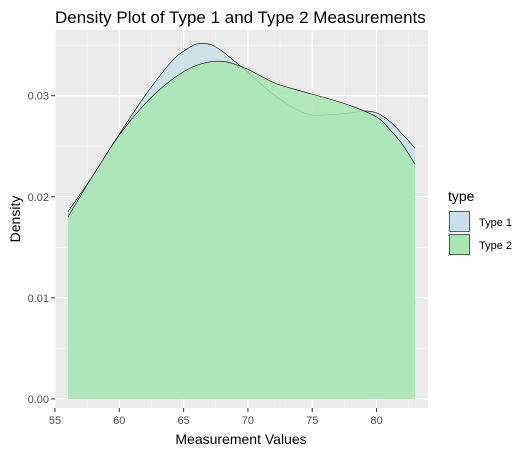 The height and width of the screenshot is (455, 530). I want to click on x-axis-label: Measurement Values, so click(240, 439).